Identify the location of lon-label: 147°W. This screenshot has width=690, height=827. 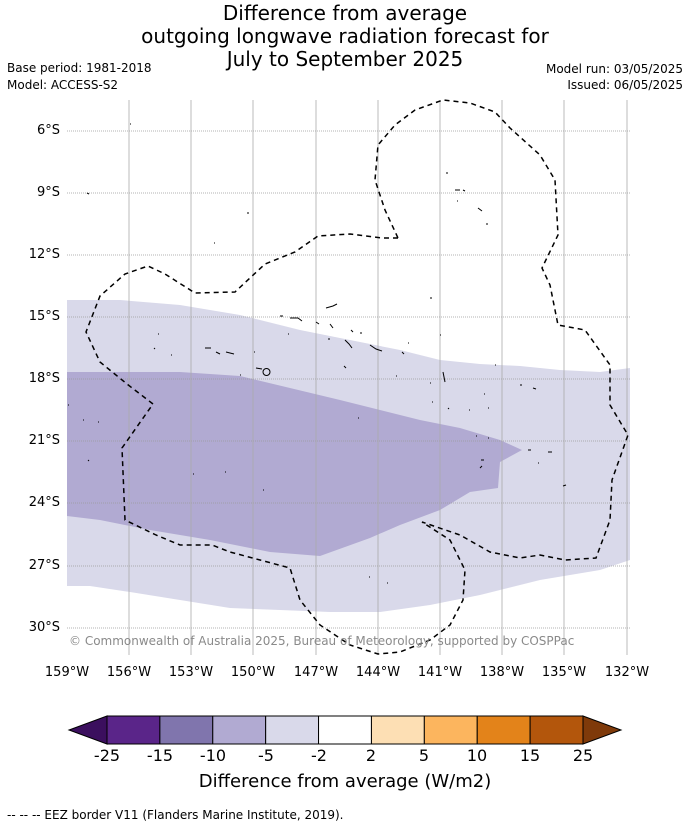
(316, 672).